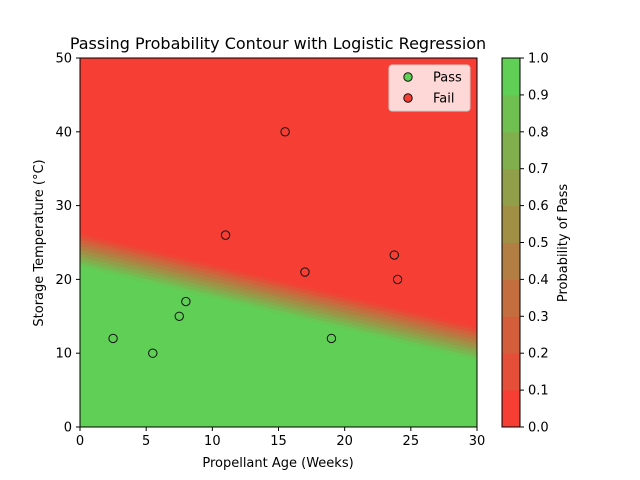  Describe the element at coordinates (63, 280) in the screenshot. I see `y-tick-label: 20` at that location.